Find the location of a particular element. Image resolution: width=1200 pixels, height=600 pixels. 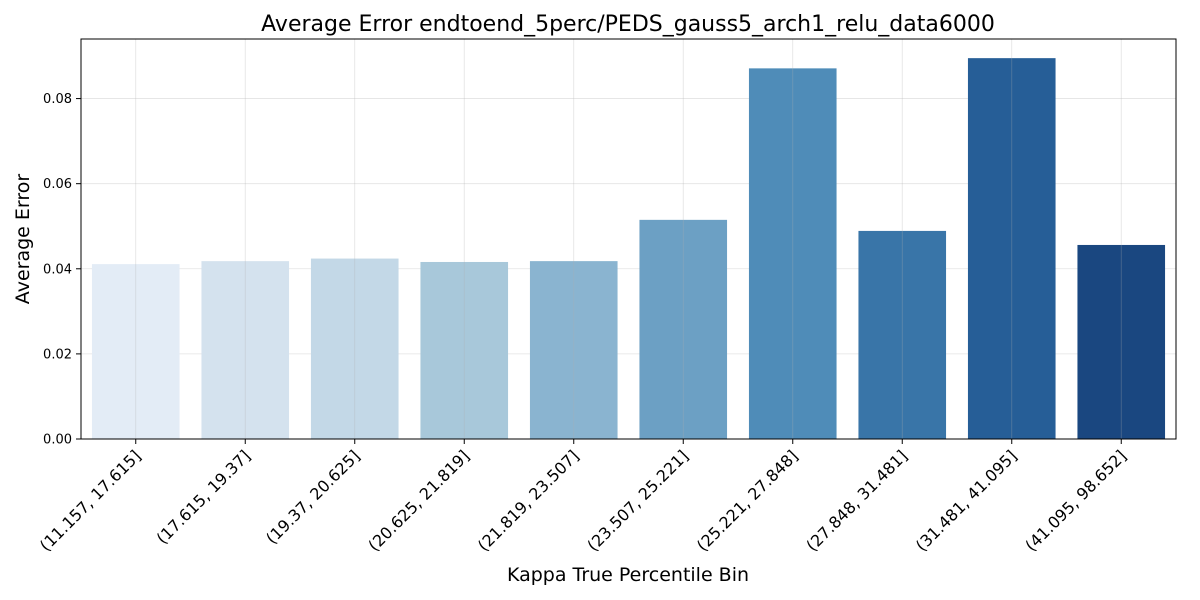

y-axis-label: Average Error is located at coordinates (23, 239).